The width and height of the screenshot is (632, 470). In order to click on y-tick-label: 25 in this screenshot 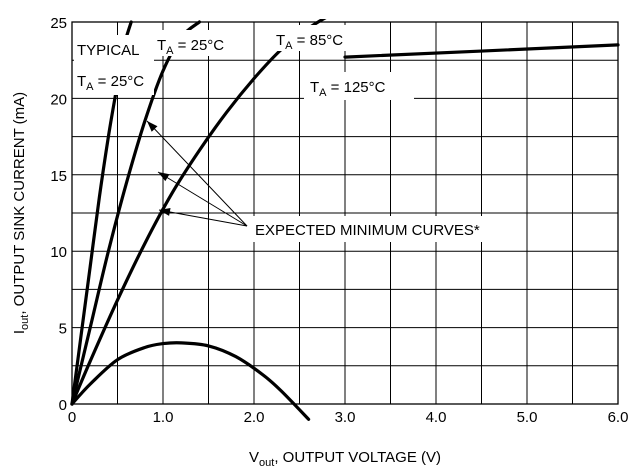, I will do `click(58, 23)`.